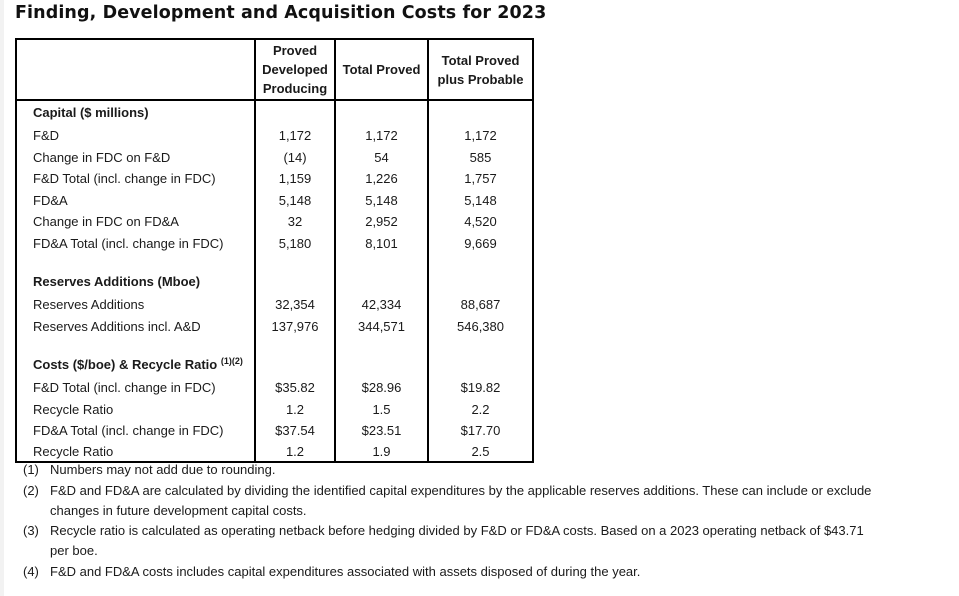 The image size is (959, 596). Describe the element at coordinates (163, 469) in the screenshot. I see `footnote-text: Numbers may not add due to rounding.` at that location.